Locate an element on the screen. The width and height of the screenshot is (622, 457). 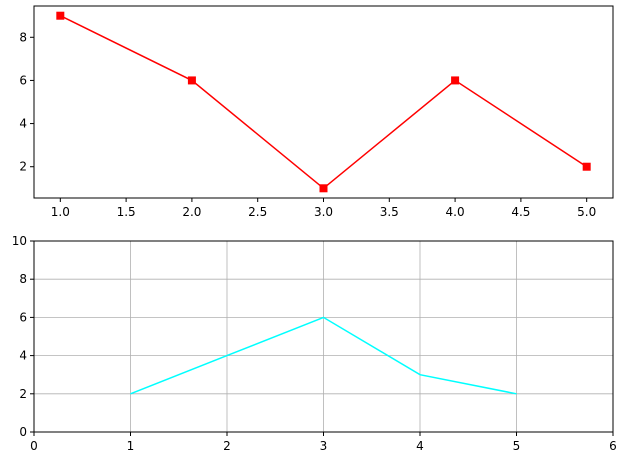
y-tick-label: 10 is located at coordinates (19, 241).